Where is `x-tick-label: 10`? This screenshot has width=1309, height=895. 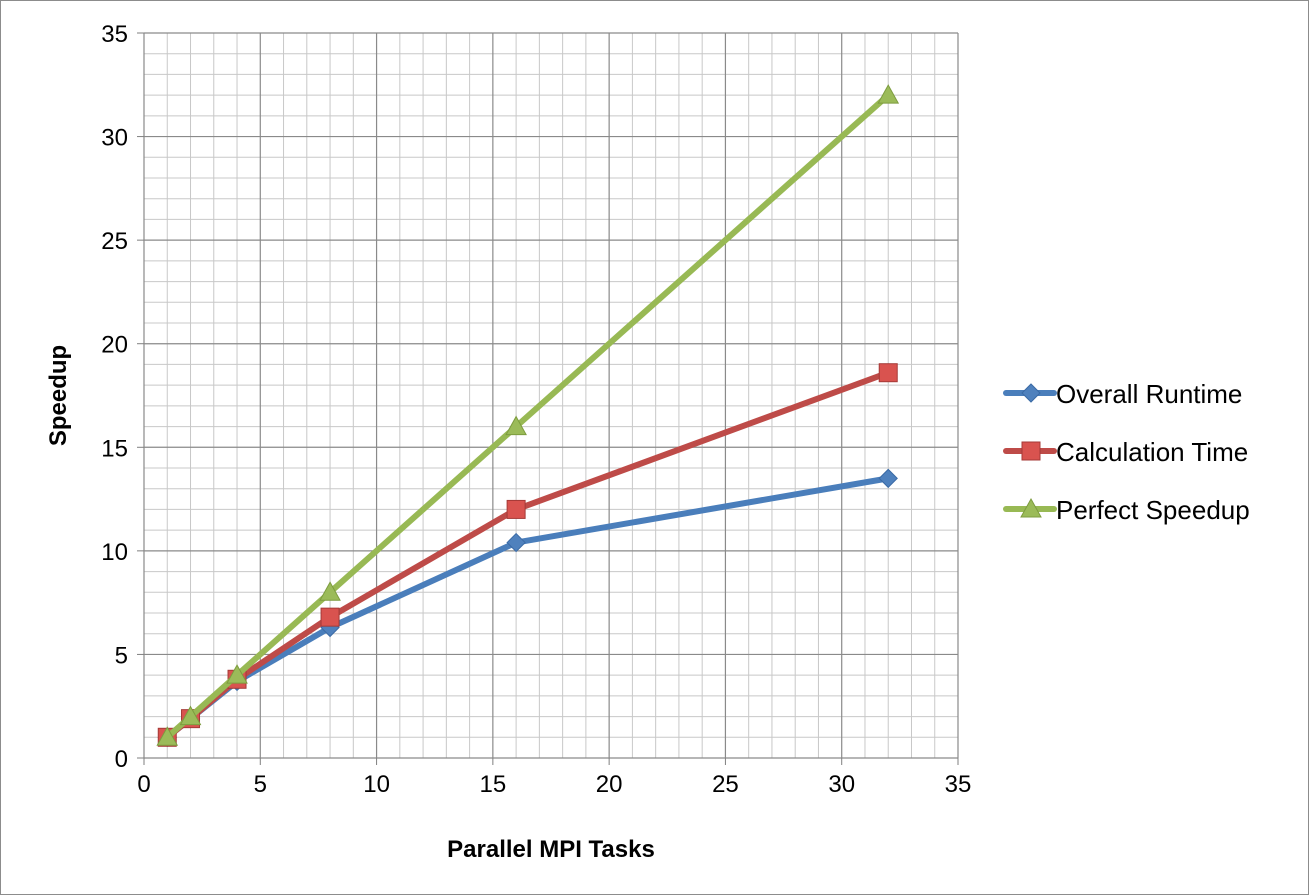
x-tick-label: 10 is located at coordinates (376, 784).